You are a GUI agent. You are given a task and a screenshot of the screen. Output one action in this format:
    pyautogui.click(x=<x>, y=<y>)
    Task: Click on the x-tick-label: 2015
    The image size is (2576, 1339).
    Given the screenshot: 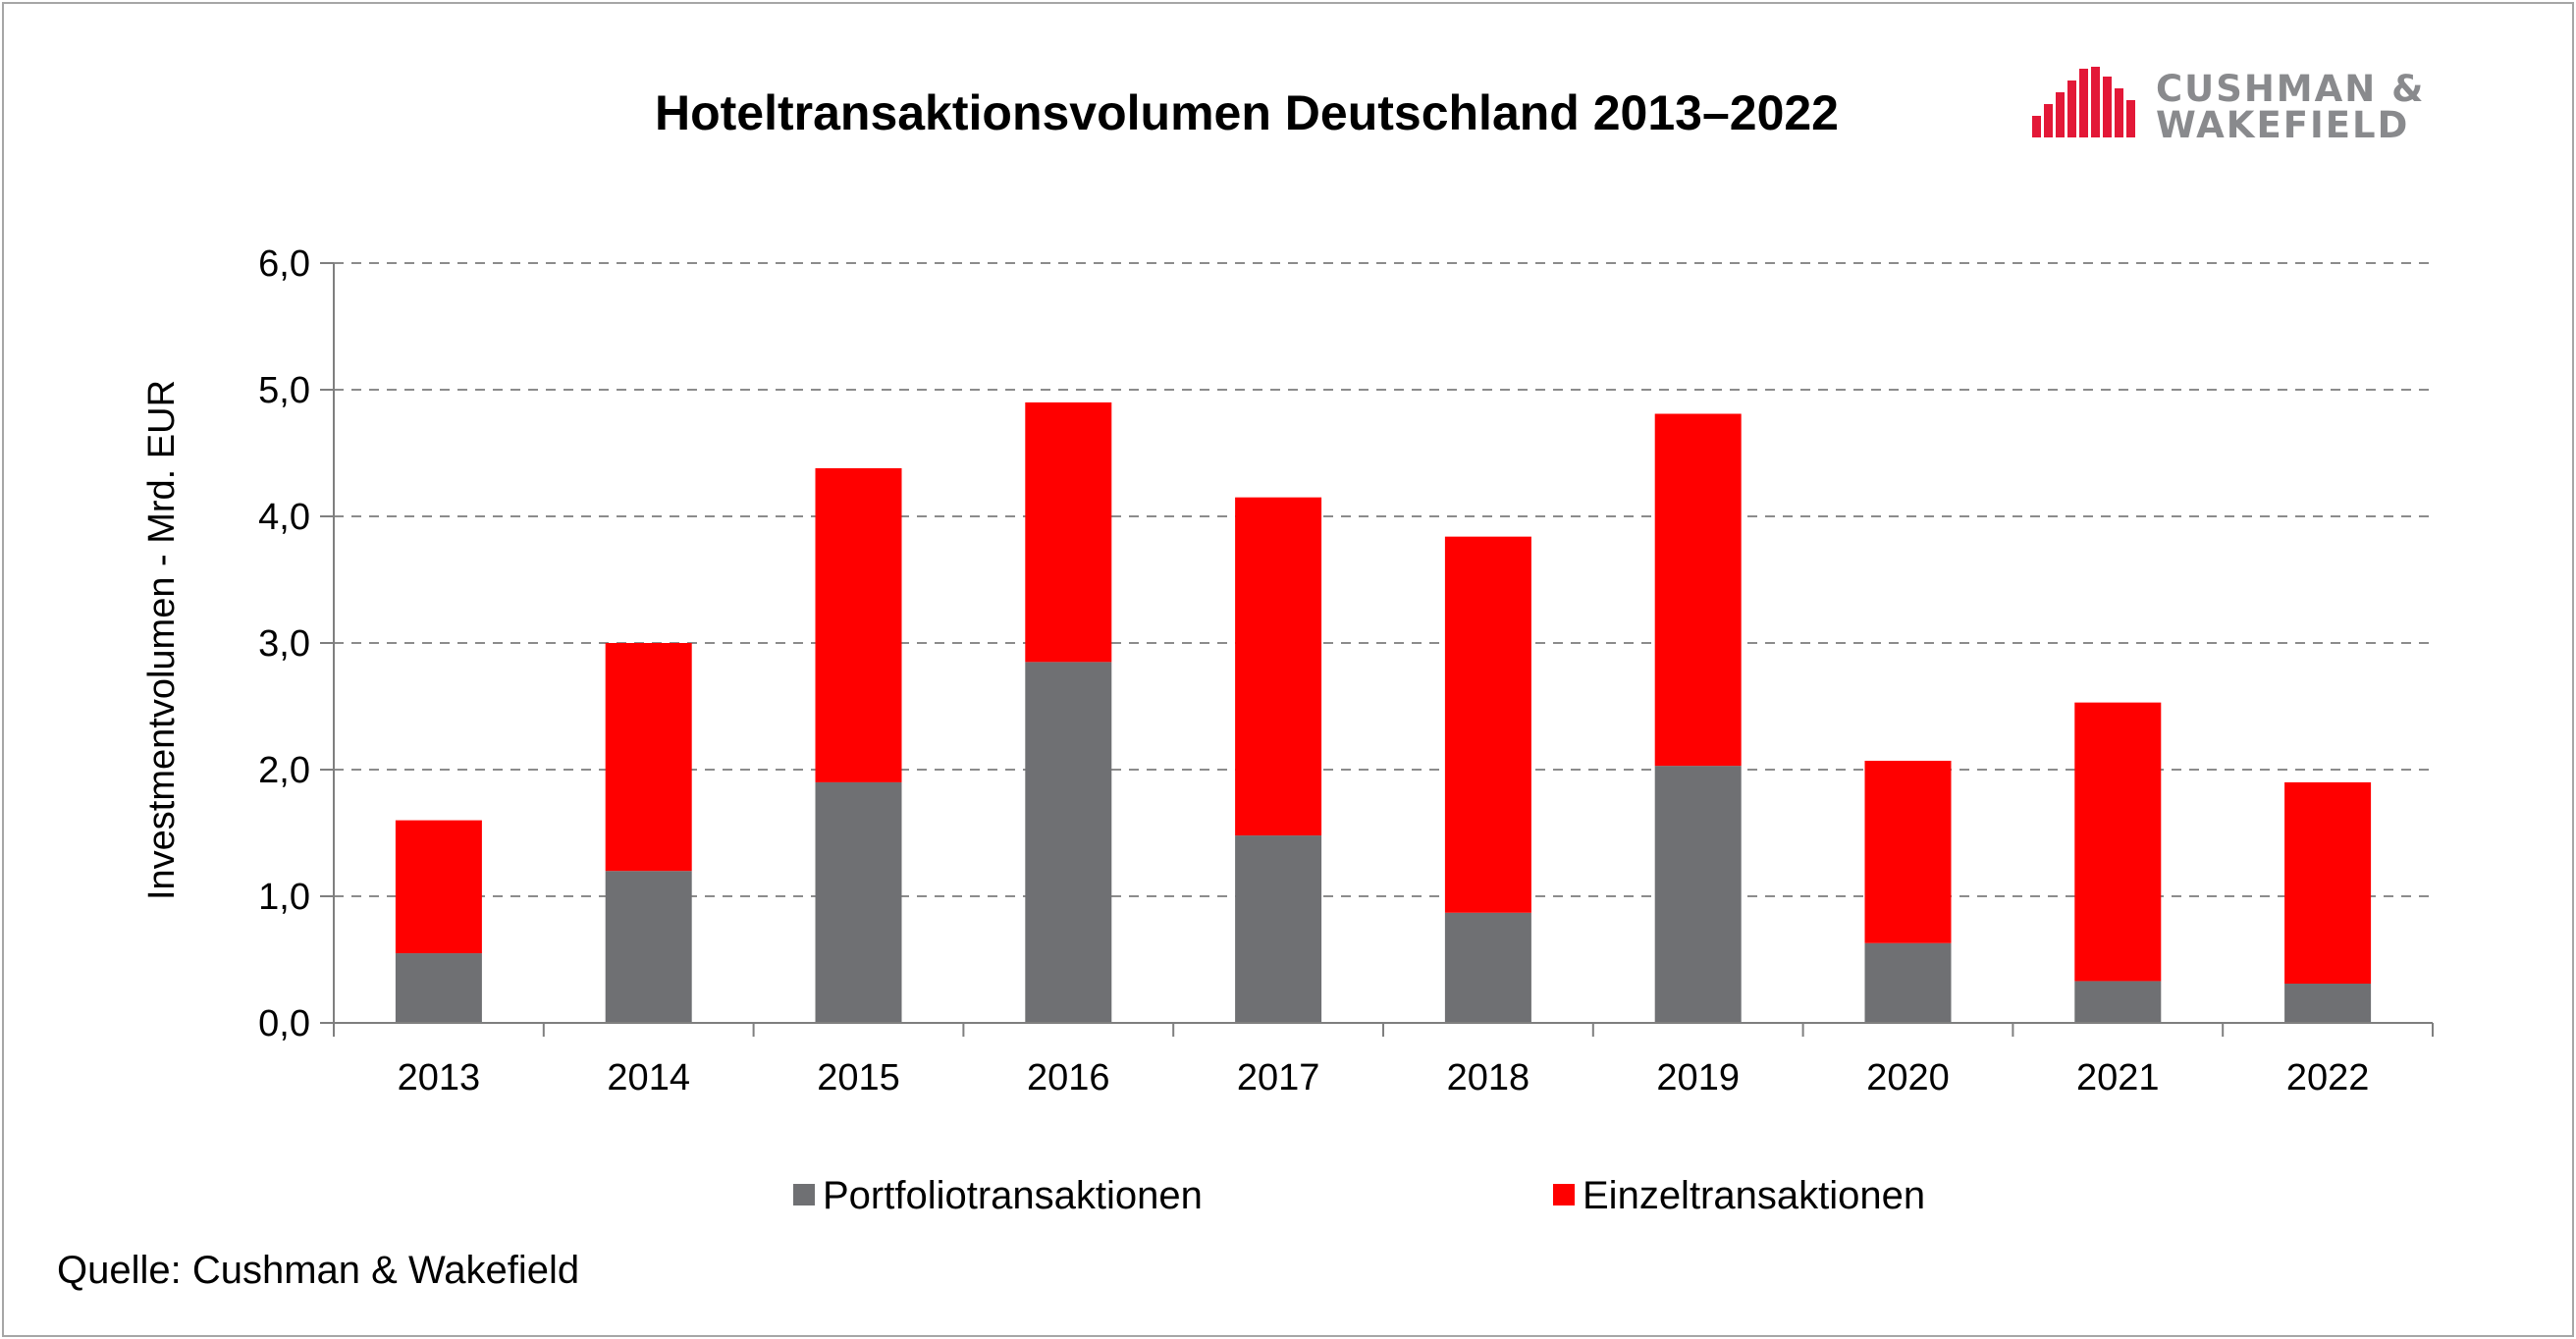 What is the action you would take?
    pyautogui.click(x=858, y=1077)
    